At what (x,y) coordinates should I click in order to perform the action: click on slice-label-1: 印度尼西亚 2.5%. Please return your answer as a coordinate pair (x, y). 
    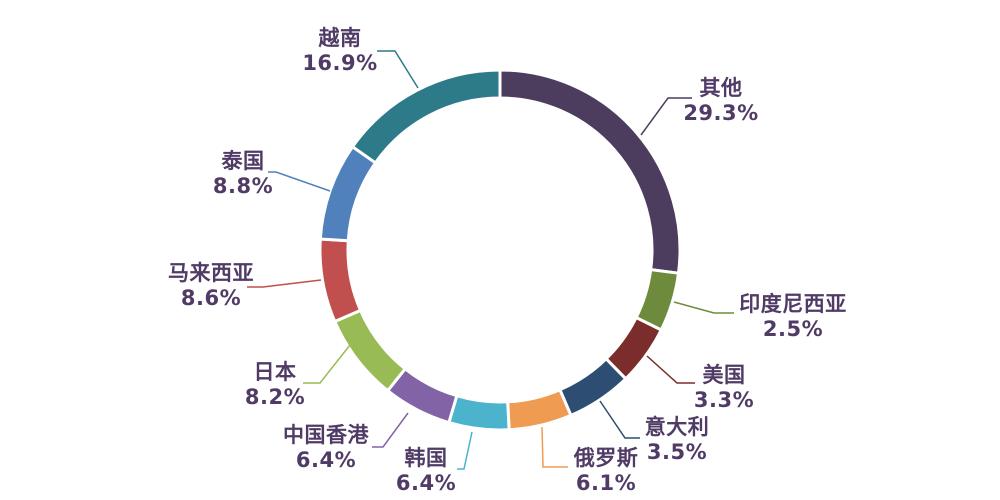
    Looking at the image, I should click on (793, 317).